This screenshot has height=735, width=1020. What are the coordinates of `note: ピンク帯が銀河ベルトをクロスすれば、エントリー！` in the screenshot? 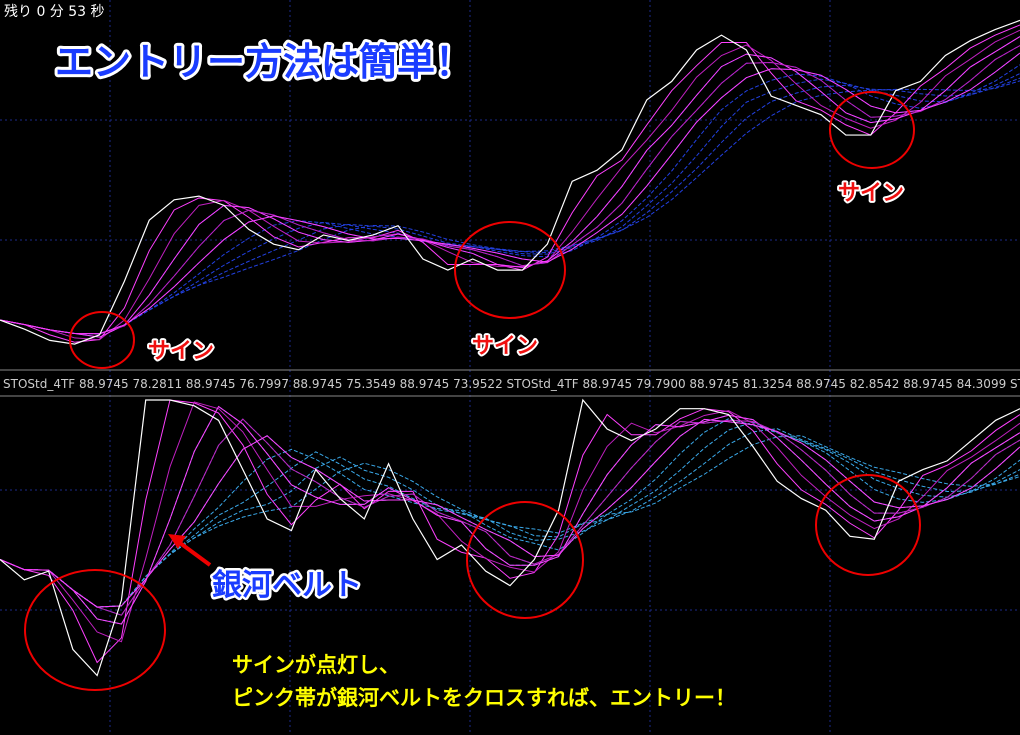 It's located at (484, 698).